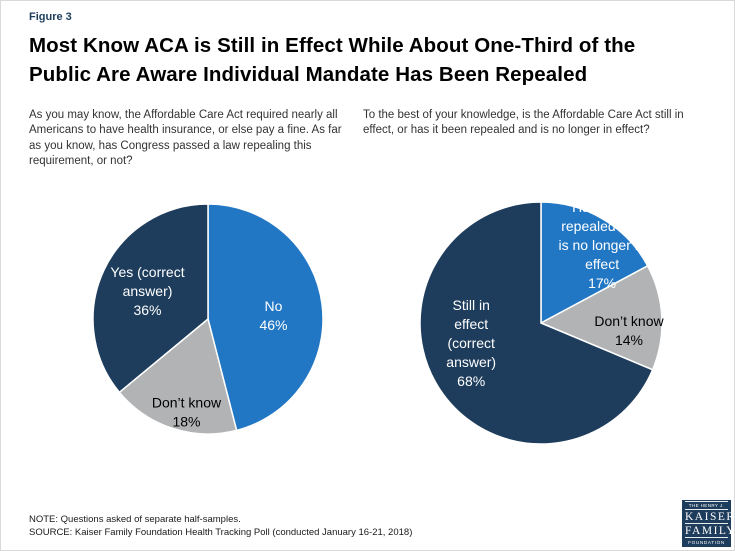 Image resolution: width=735 pixels, height=551 pixels. Describe the element at coordinates (710, 531) in the screenshot. I see `kff-logo-family: FAMILY` at that location.